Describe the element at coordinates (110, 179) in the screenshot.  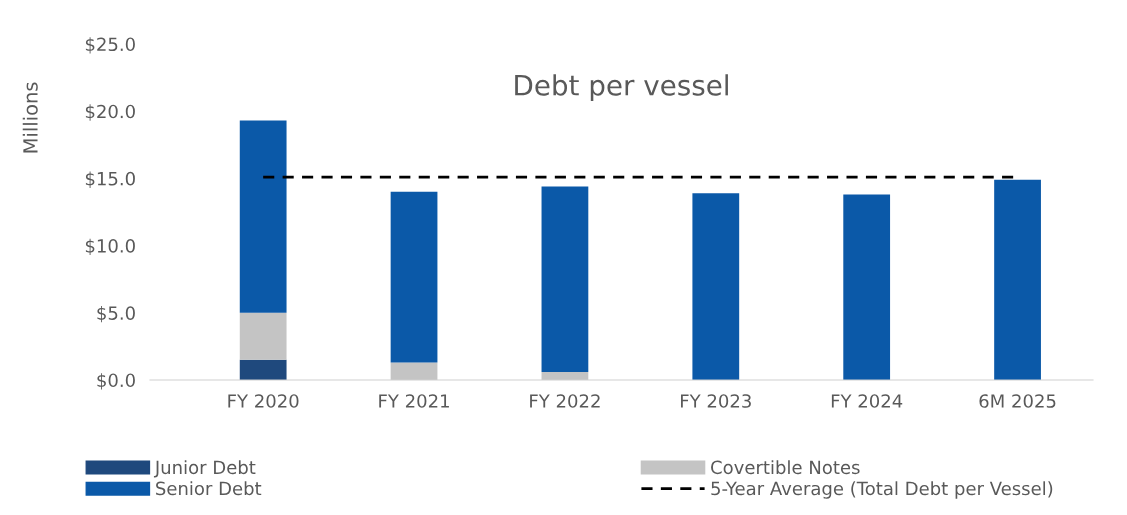
I see `y-tick-label: $15.0` at that location.